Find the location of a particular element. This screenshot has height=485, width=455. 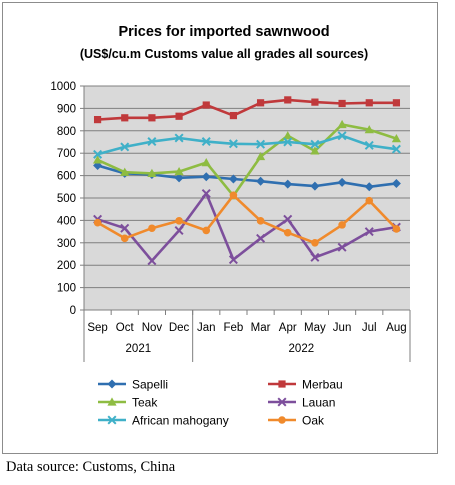

legend-item-african-mahogany: African mahogany is located at coordinates (163, 421).